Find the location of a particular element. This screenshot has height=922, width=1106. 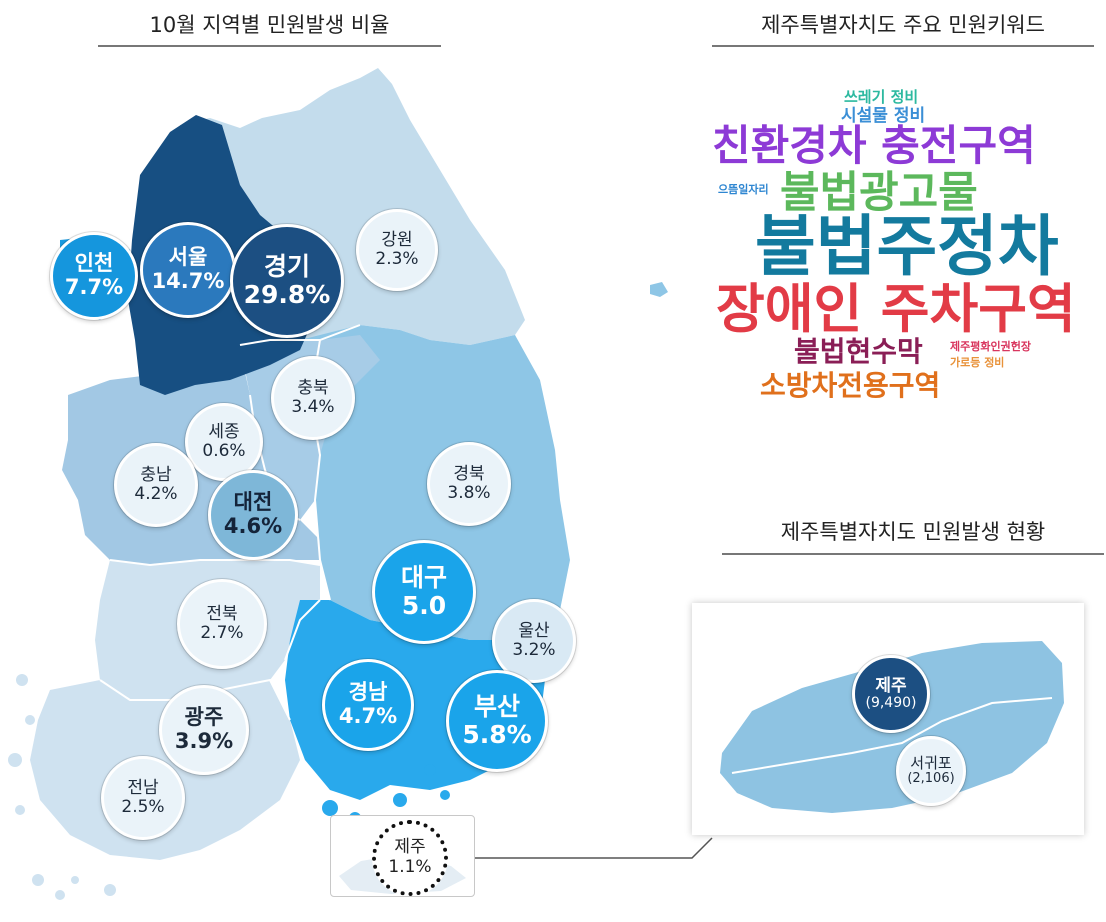

region-value: 5.8% is located at coordinates (497, 734).